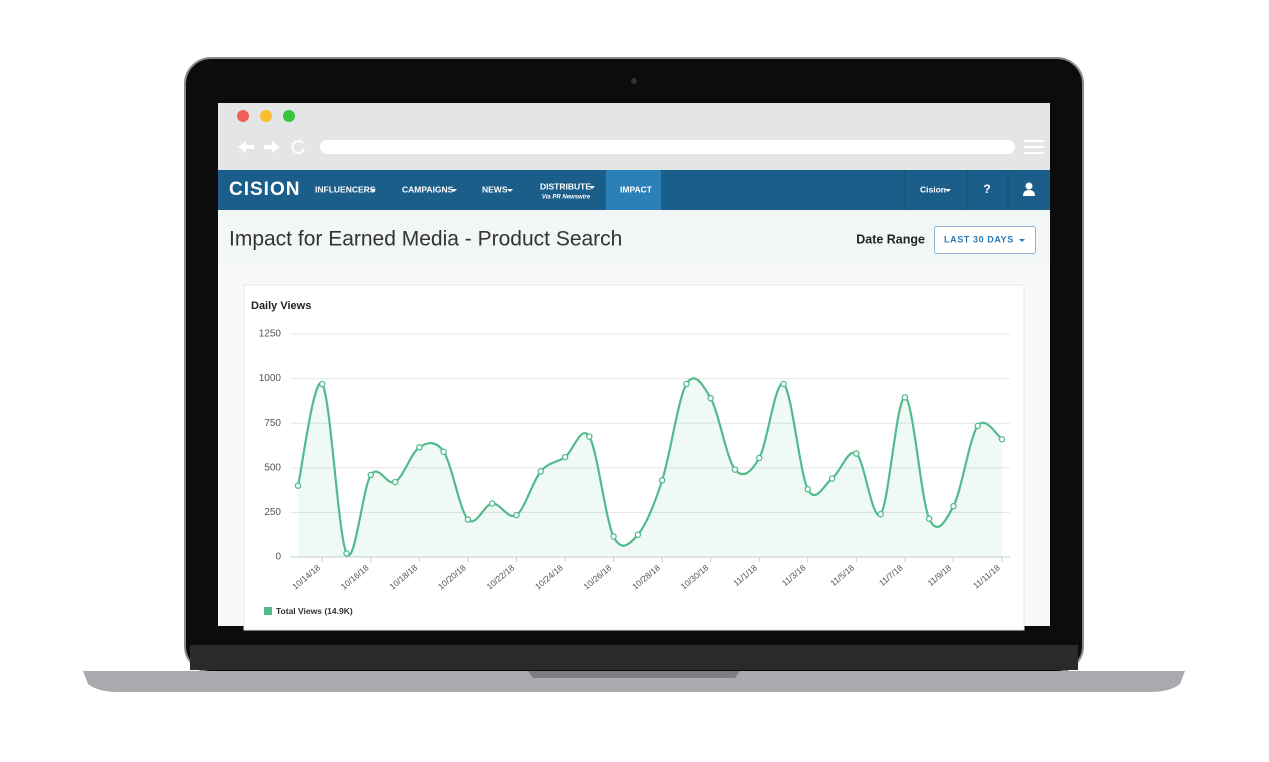  Describe the element at coordinates (634, 136) in the screenshot. I see `browser-bar` at that location.